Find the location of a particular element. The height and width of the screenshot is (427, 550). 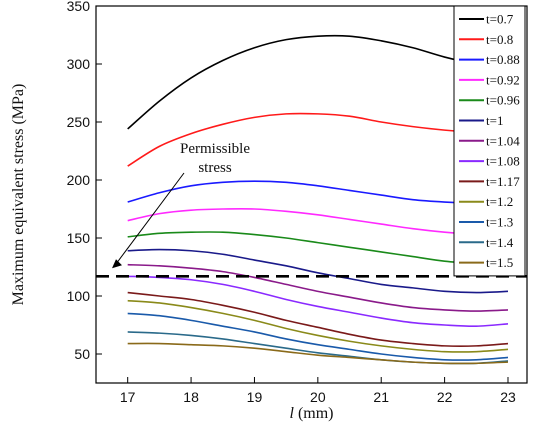

legend-label: t=1 is located at coordinates (494, 120).